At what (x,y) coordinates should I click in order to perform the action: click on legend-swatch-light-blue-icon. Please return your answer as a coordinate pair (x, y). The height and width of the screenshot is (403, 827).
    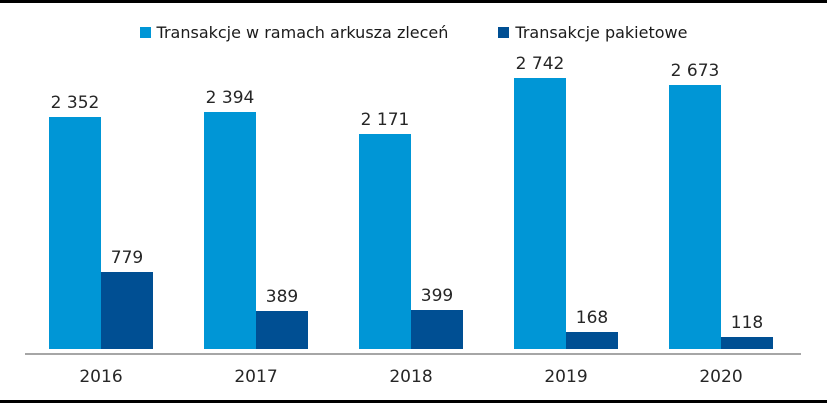
    Looking at the image, I should click on (145, 32).